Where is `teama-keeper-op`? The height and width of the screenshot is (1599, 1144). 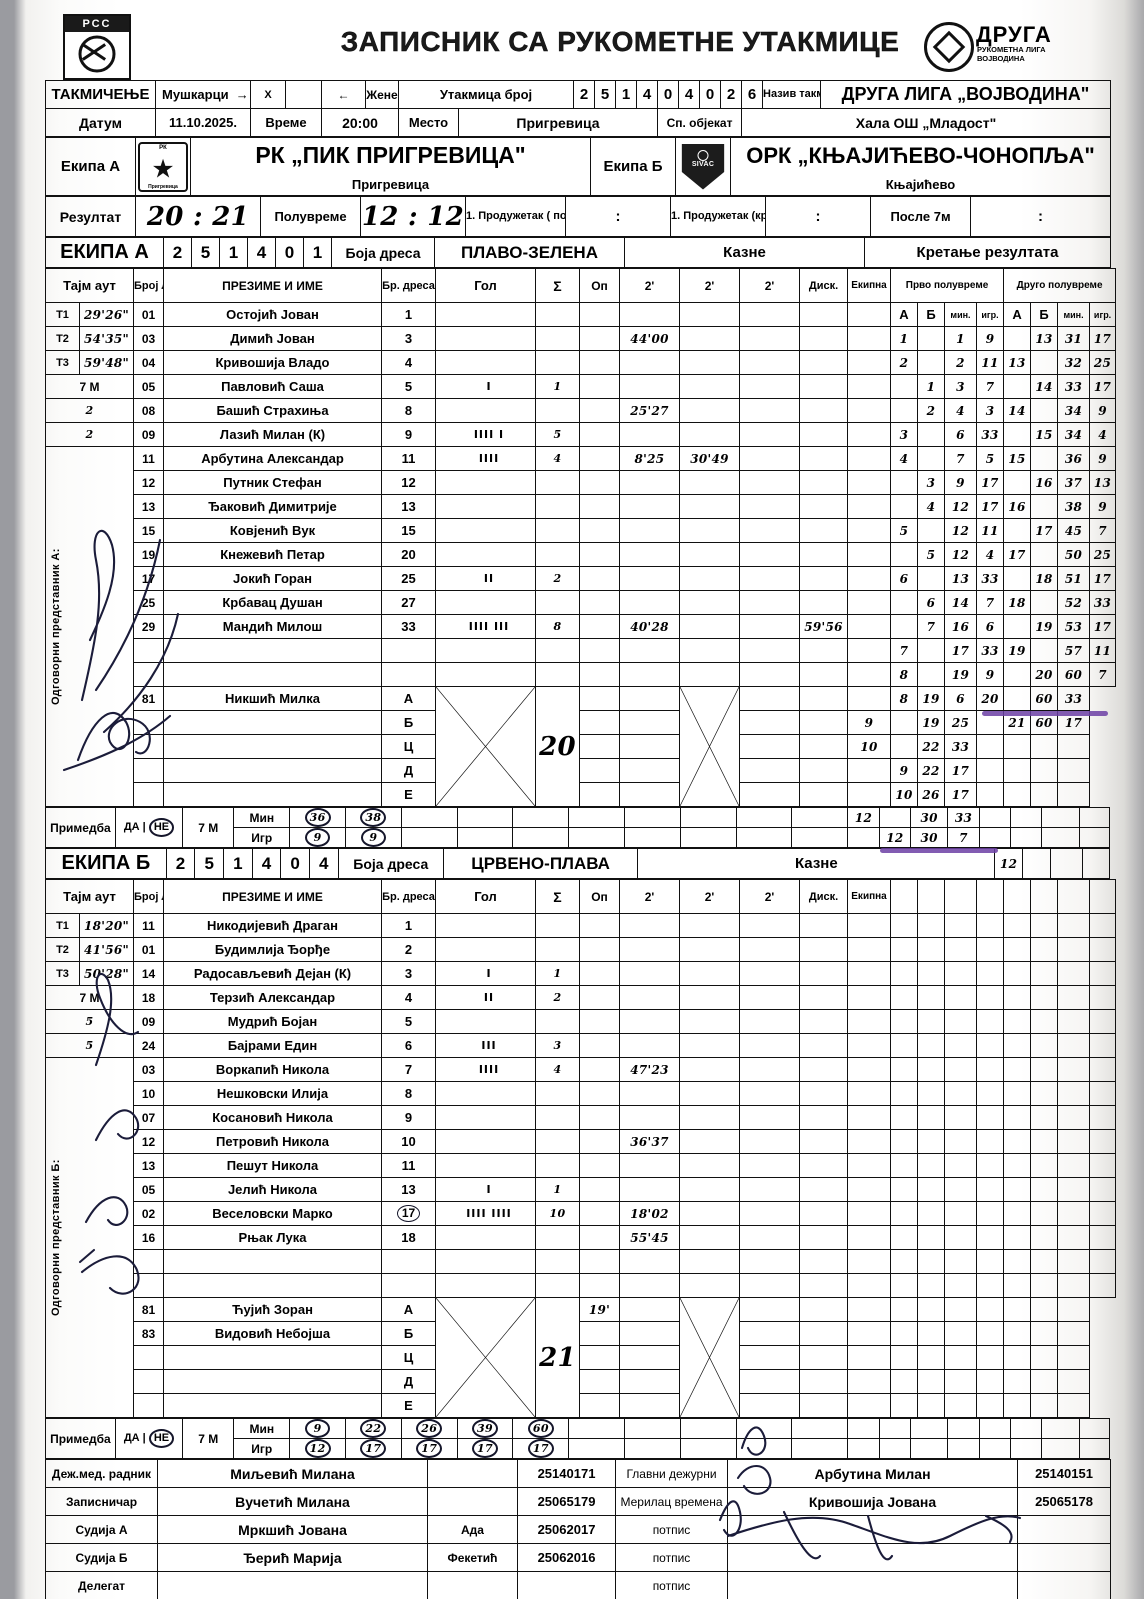 teama-keeper-op is located at coordinates (599, 722).